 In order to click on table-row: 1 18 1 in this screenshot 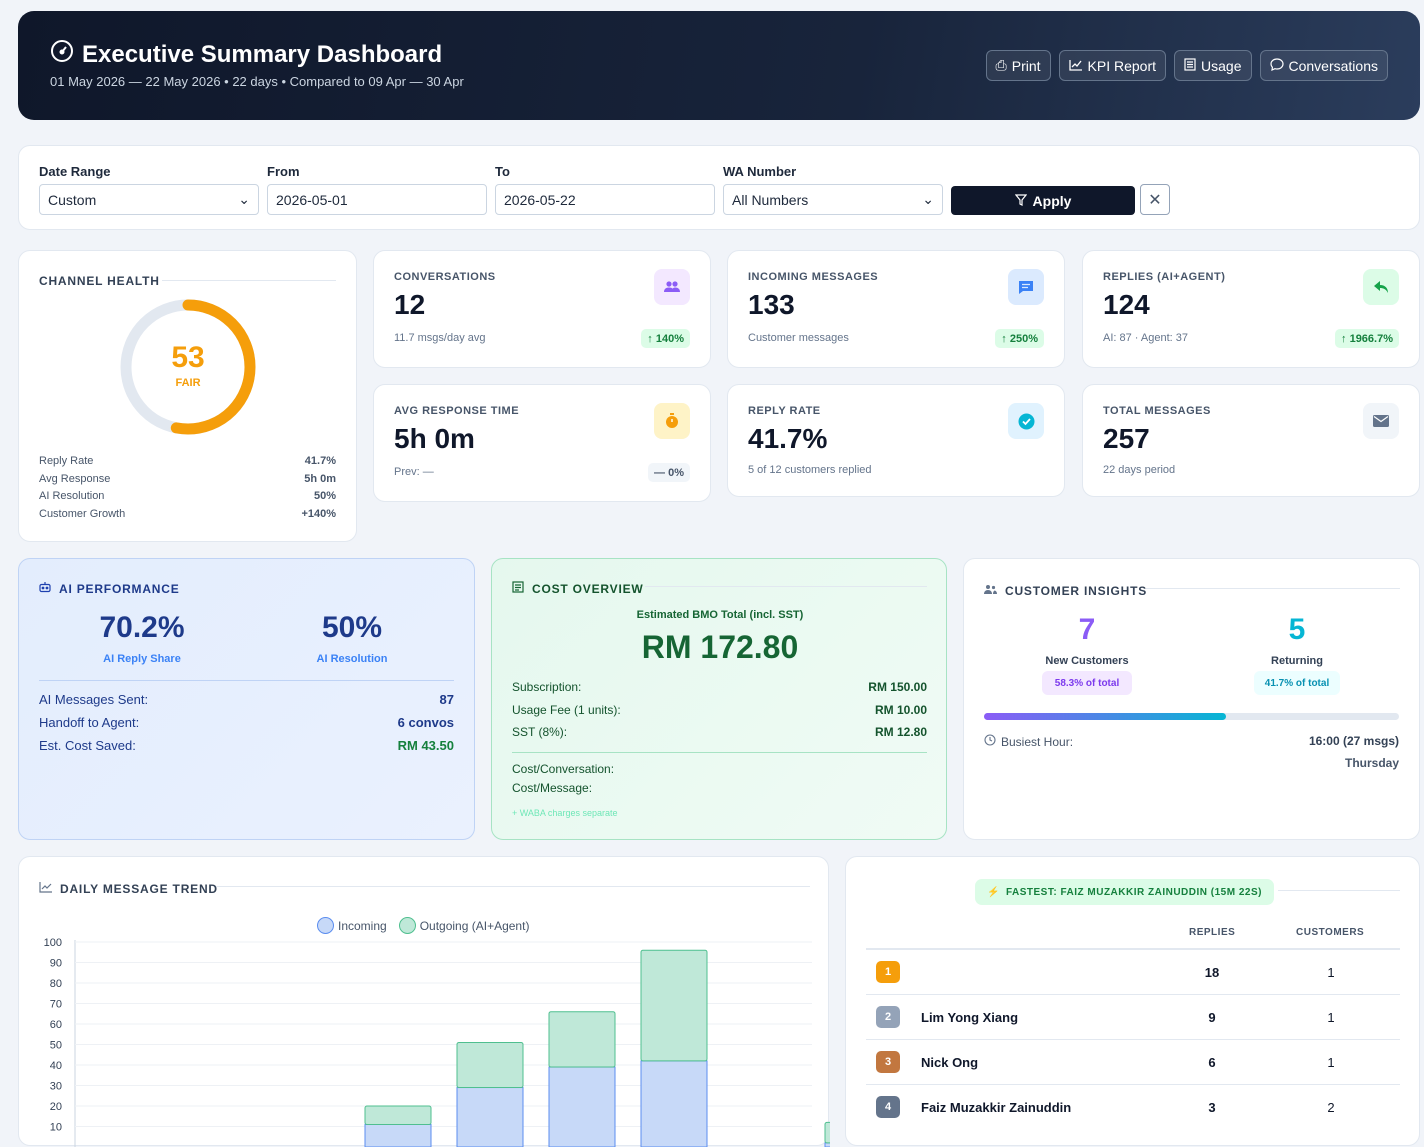, I will do `click(1133, 972)`.